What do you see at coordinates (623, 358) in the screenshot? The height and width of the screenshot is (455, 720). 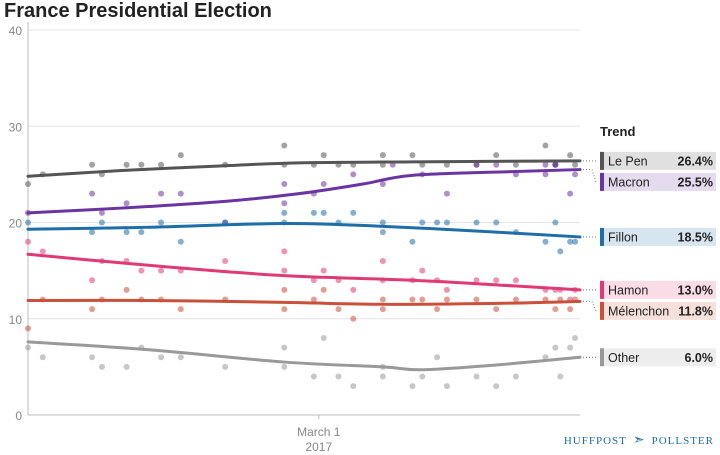 I see `legend-name: Other` at bounding box center [623, 358].